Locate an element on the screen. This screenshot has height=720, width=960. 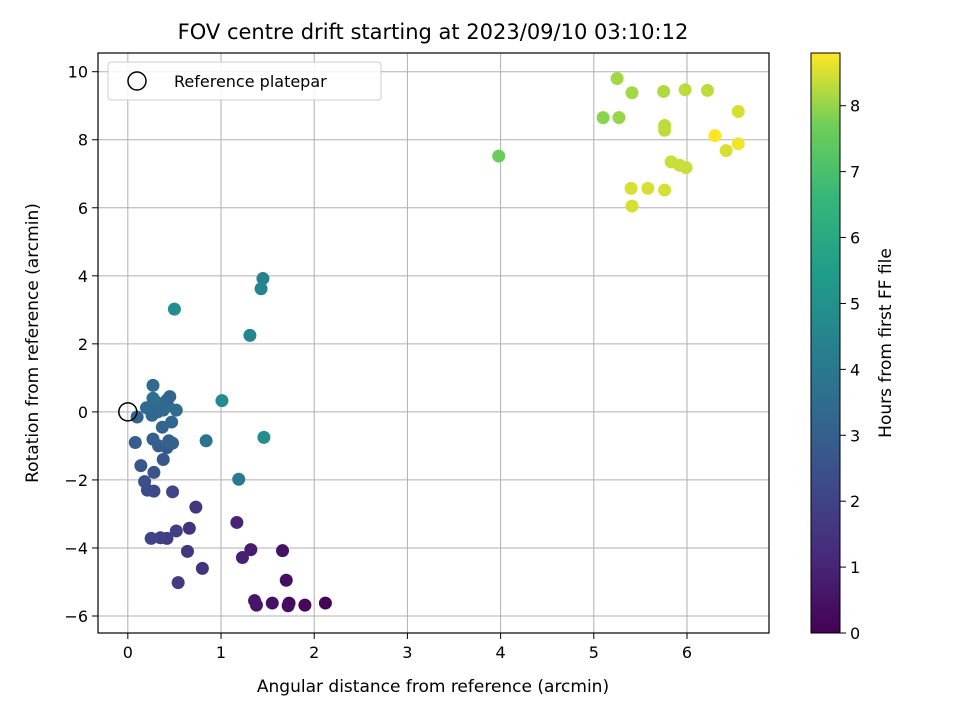
colorbar-tick-label: 3 is located at coordinates (855, 435).